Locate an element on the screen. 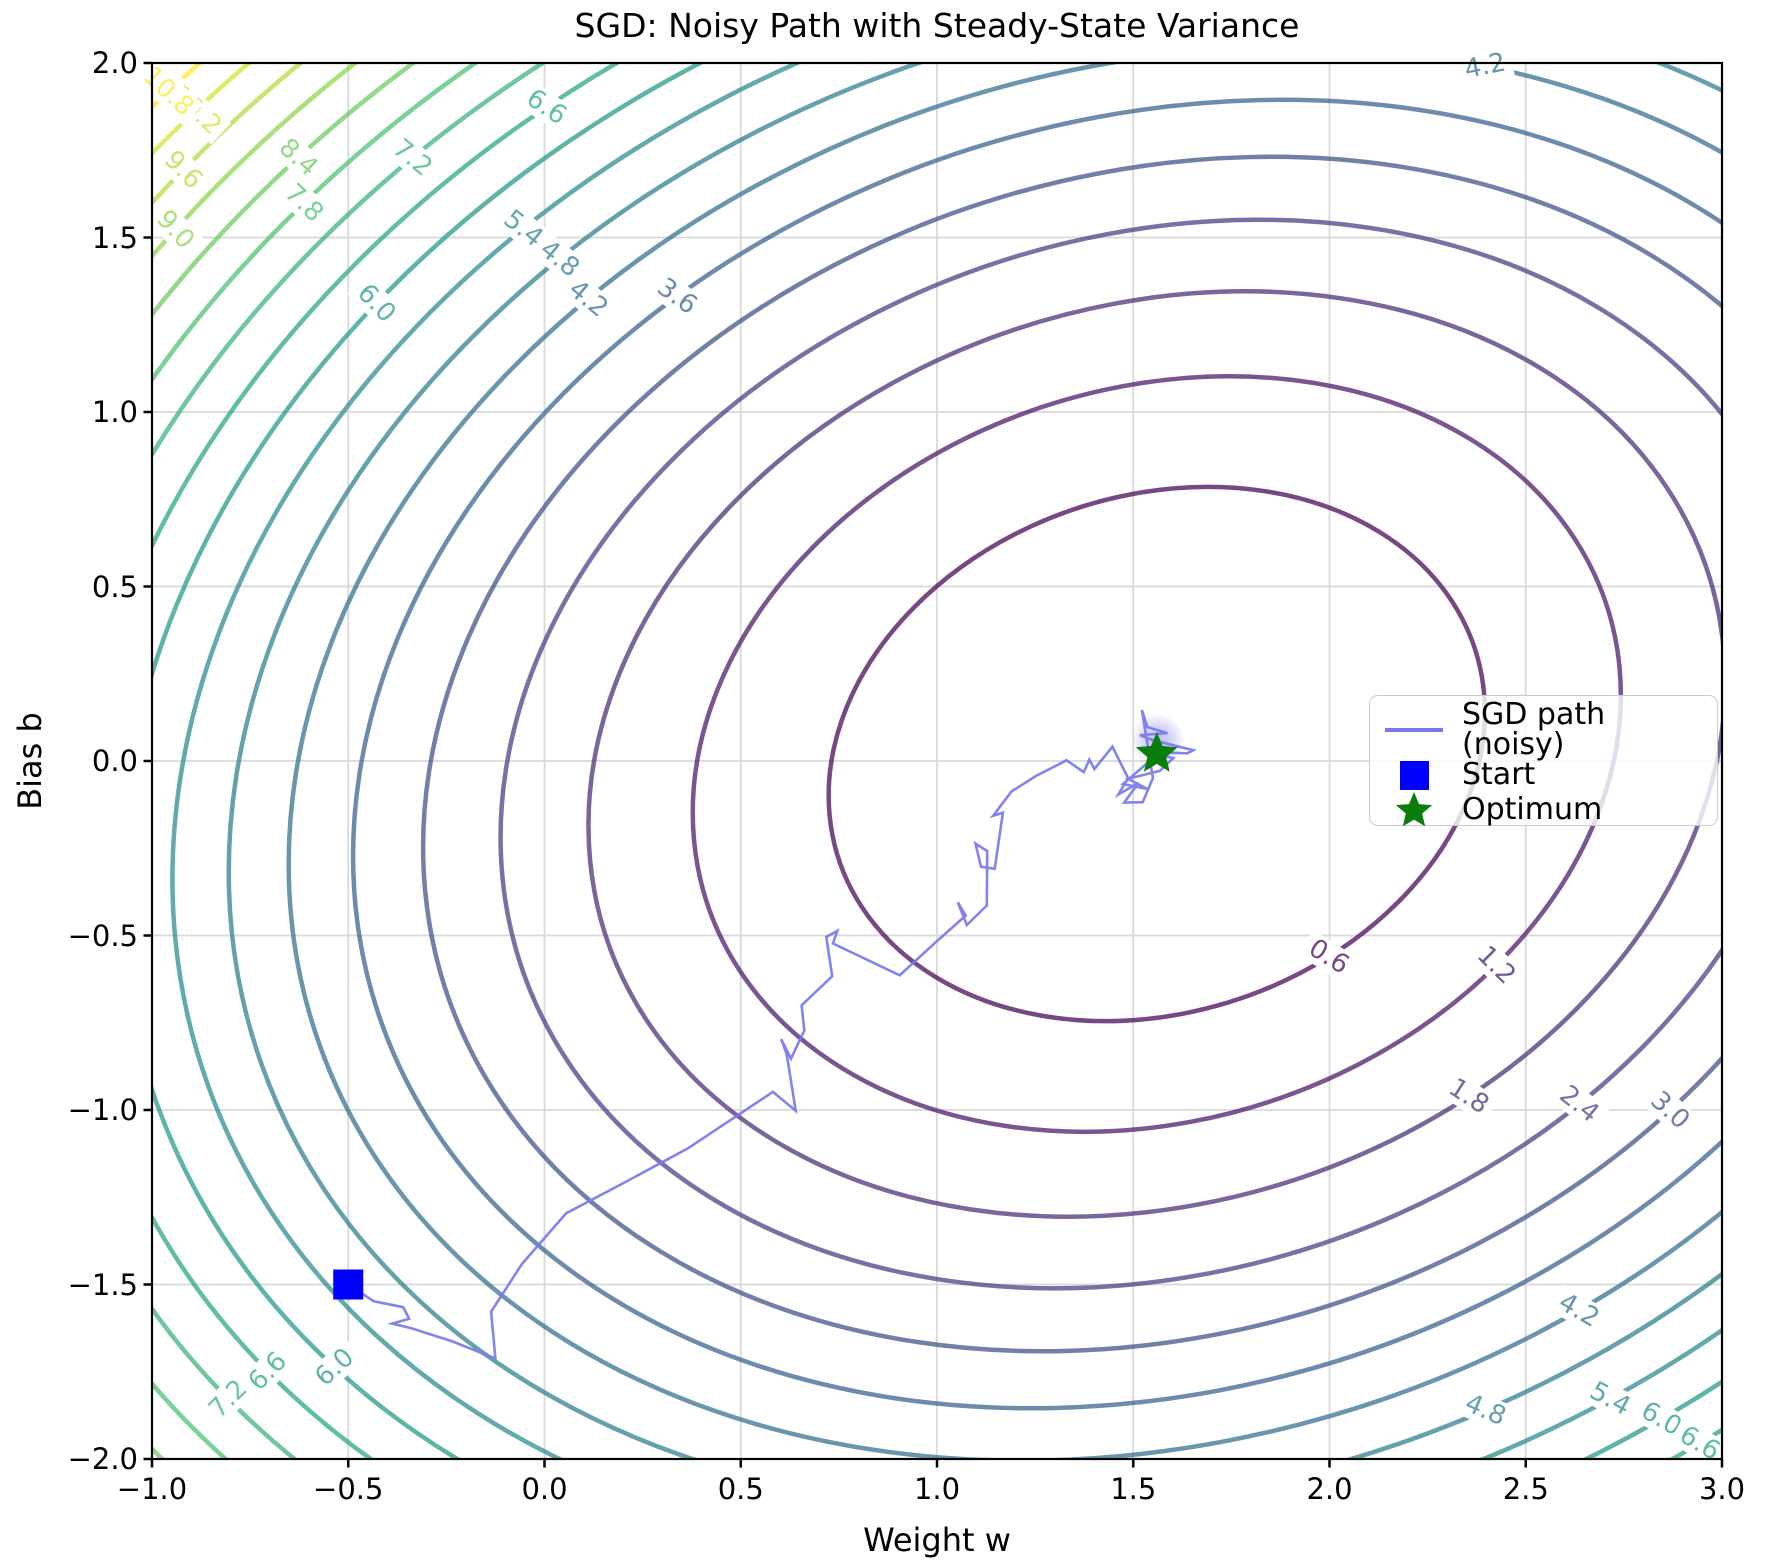  legend: SGD path (noisy) Start Optimum is located at coordinates (1543, 761).